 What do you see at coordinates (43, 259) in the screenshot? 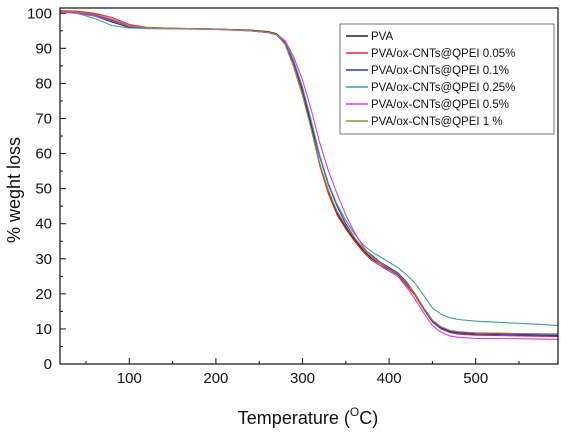
I see `y-tick-label: 30` at bounding box center [43, 259].